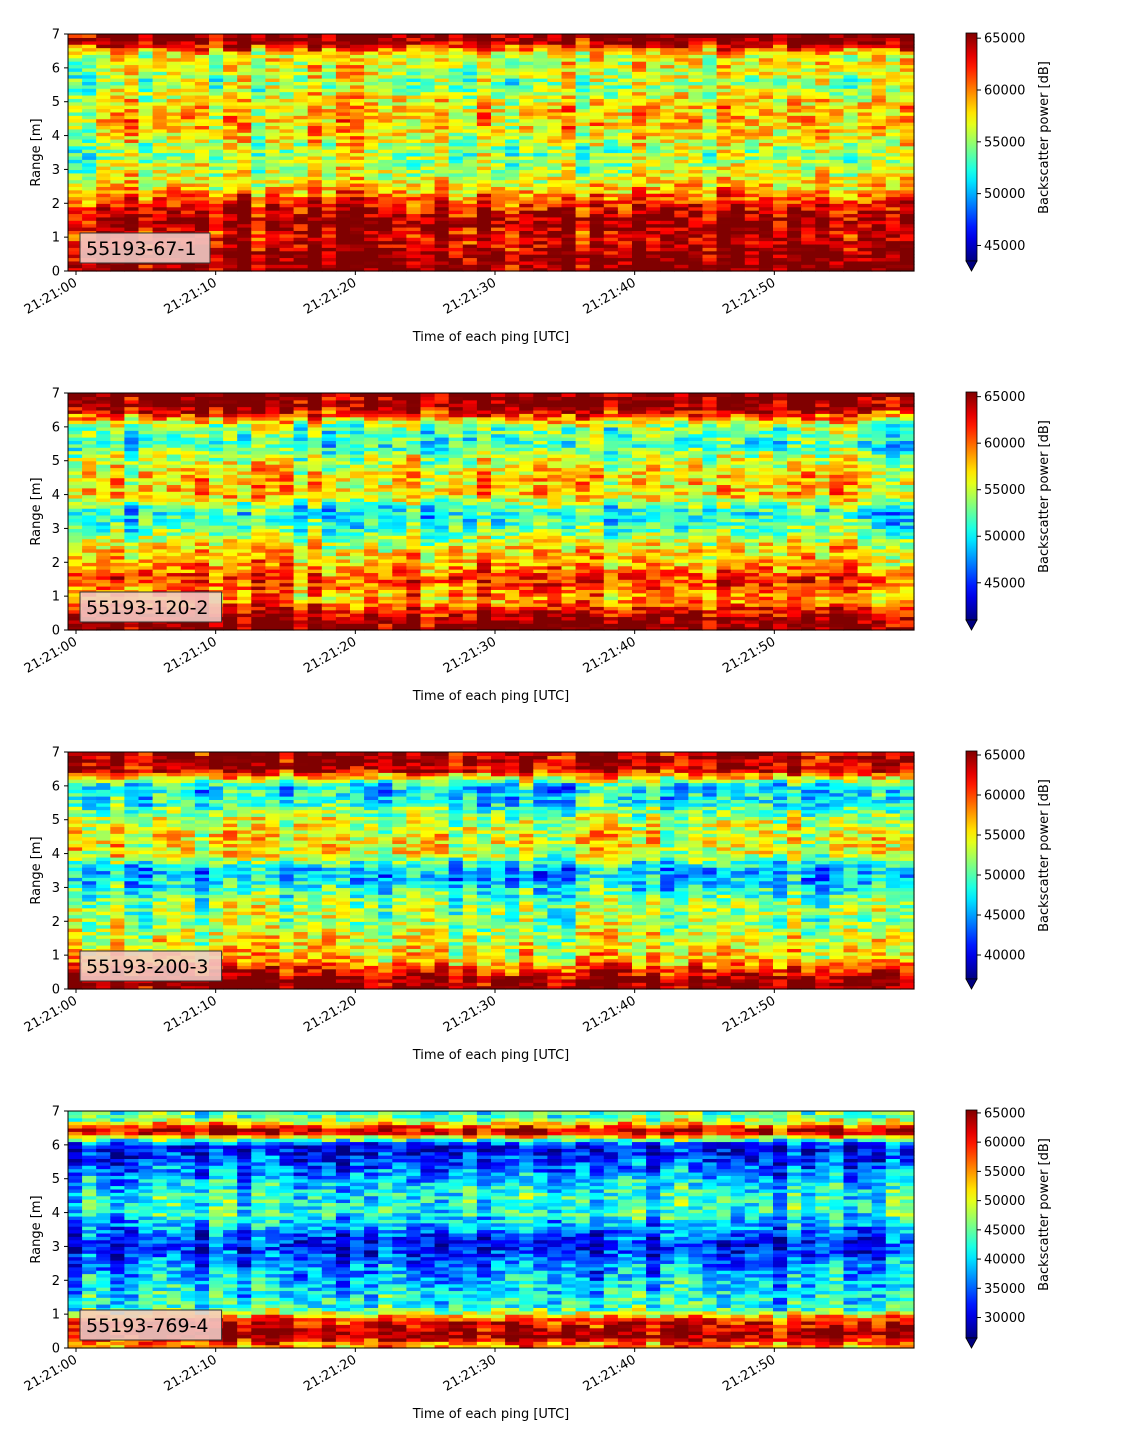  What do you see at coordinates (491, 337) in the screenshot?
I see `x-axis-label: Time of each ping [UTC]` at bounding box center [491, 337].